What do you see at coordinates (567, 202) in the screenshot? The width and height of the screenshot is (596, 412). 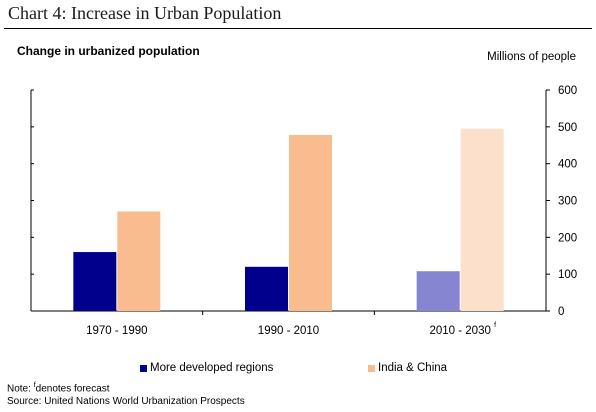 I see `y-tick-label-300: 300` at bounding box center [567, 202].